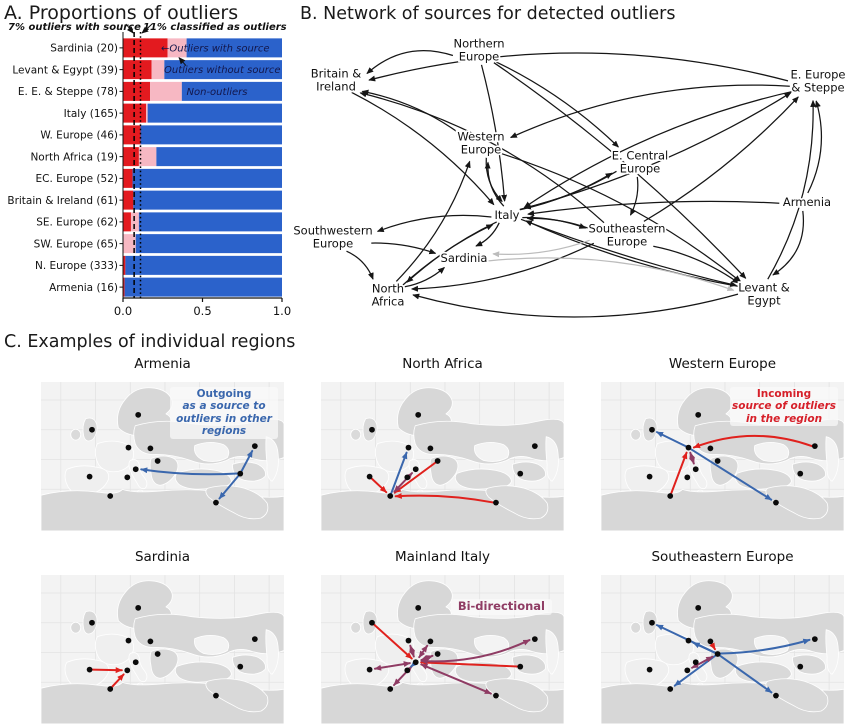 Image resolution: width=850 pixels, height=728 pixels. I want to click on annotation-11pct-classified-outliers: 11% classified as outliers, so click(215, 27).